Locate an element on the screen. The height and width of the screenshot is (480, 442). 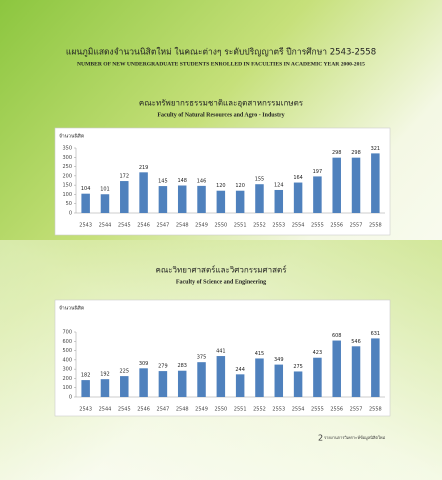
footer-text: รายงานการวิเคราะห์ข้อมูลนิสิตใหม่ is located at coordinates (355, 438).